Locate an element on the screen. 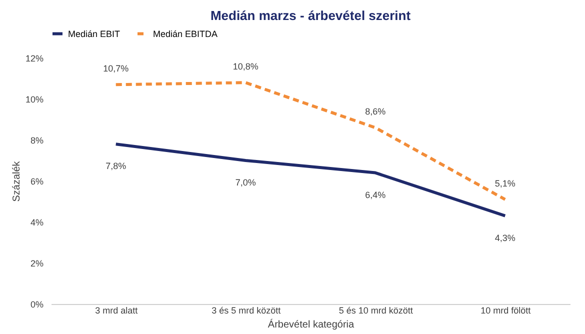 This screenshot has height=334, width=585. data-label: 6,4% is located at coordinates (375, 195).